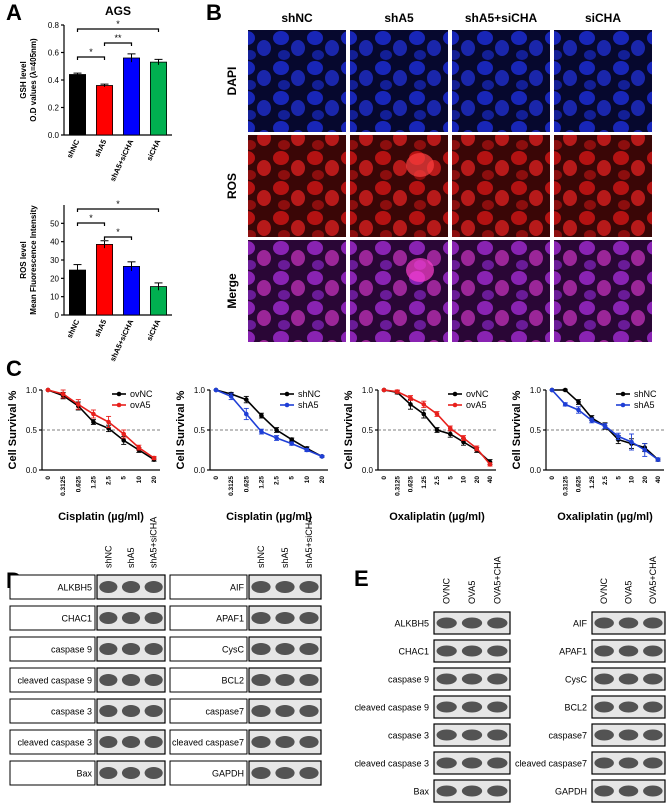  Describe the element at coordinates (261, 556) in the screenshot. I see `lane-label: shNC` at that location.